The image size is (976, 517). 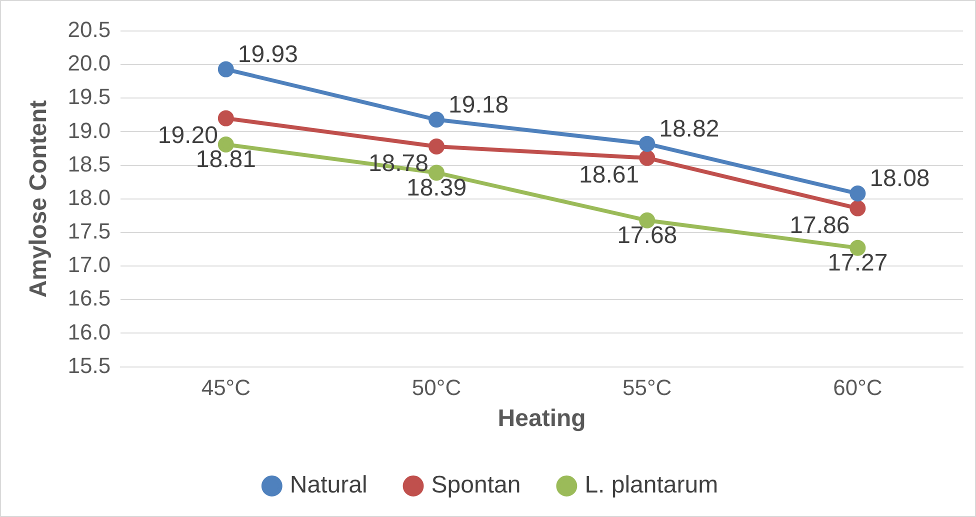 What do you see at coordinates (647, 236) in the screenshot?
I see `data-label: 17.68` at bounding box center [647, 236].